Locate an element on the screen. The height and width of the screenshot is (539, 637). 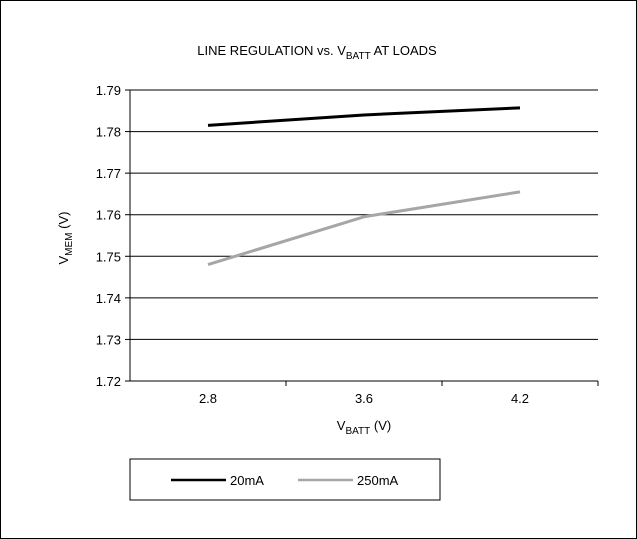
y-tick-label: 1.78 is located at coordinates (108, 132).